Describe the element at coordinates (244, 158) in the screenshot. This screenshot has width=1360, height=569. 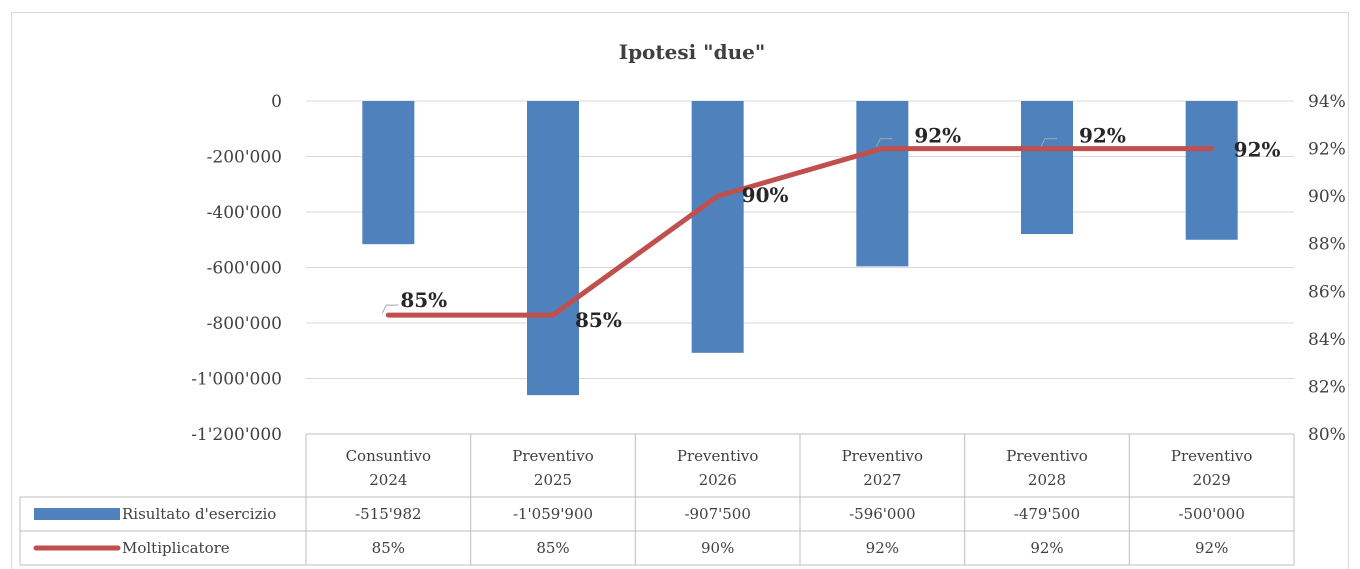
I see `left-tick-label: -200'000` at that location.